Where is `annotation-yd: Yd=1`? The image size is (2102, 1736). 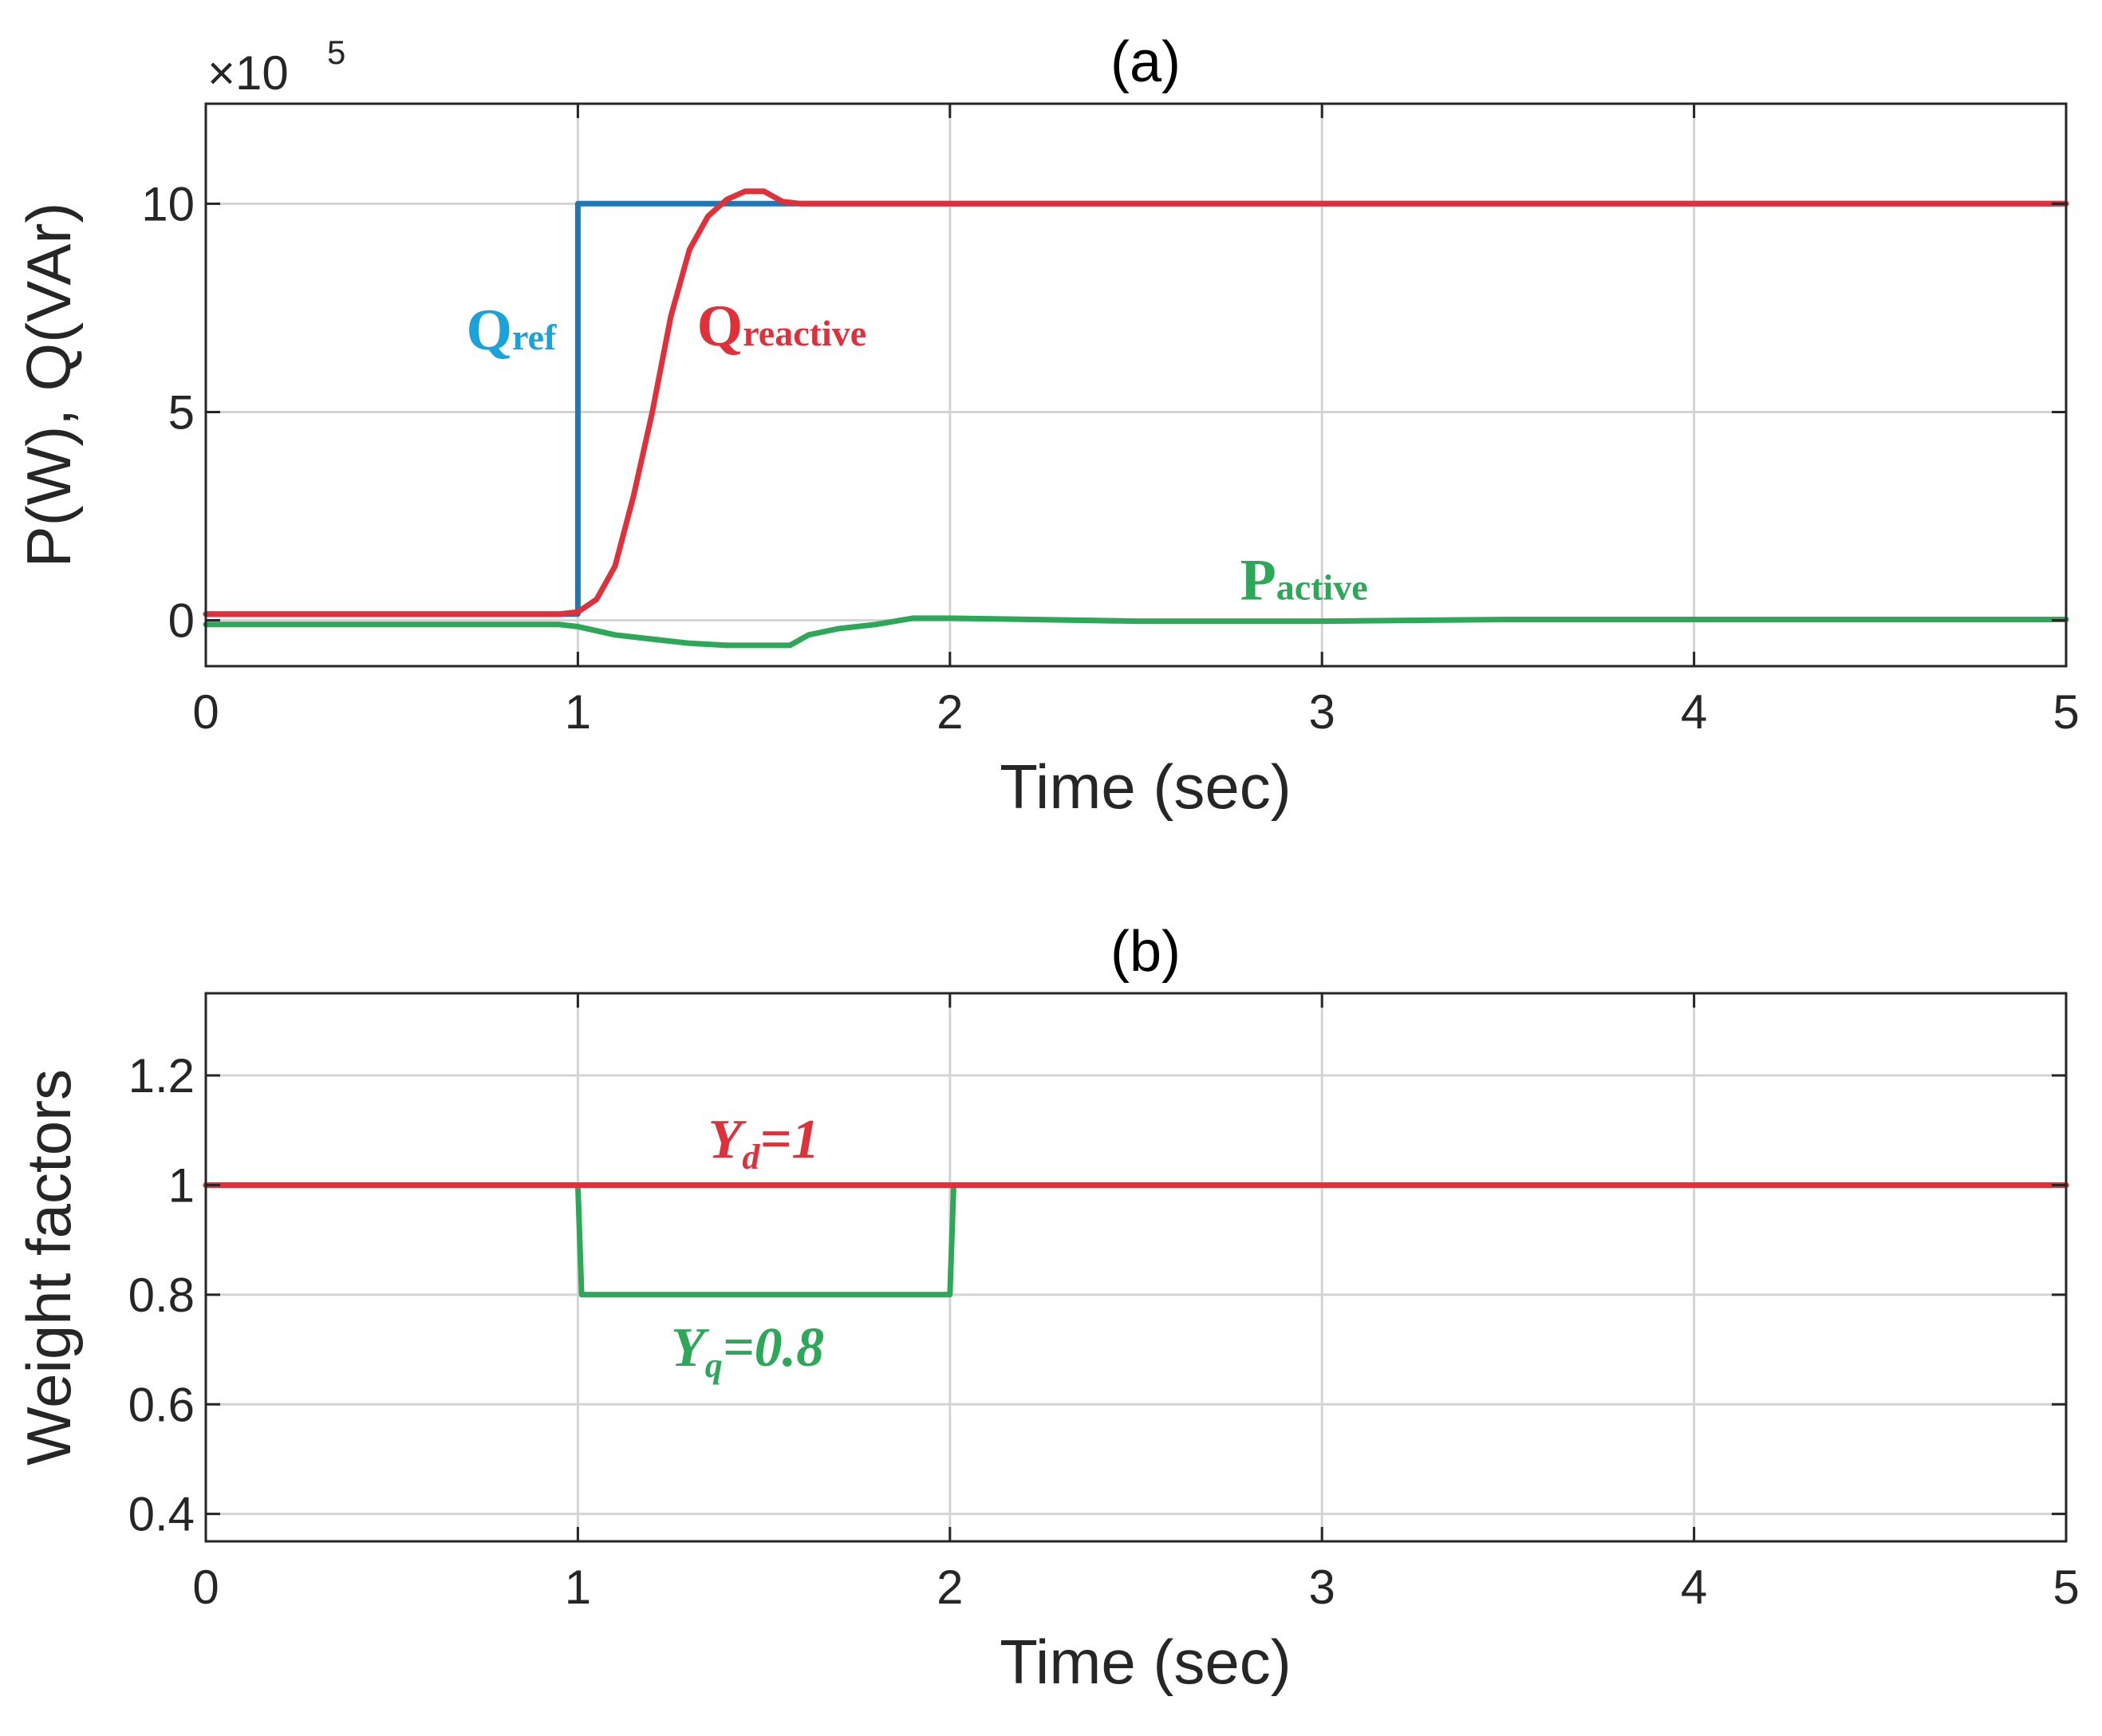 annotation-yd: Yd=1 is located at coordinates (764, 1143).